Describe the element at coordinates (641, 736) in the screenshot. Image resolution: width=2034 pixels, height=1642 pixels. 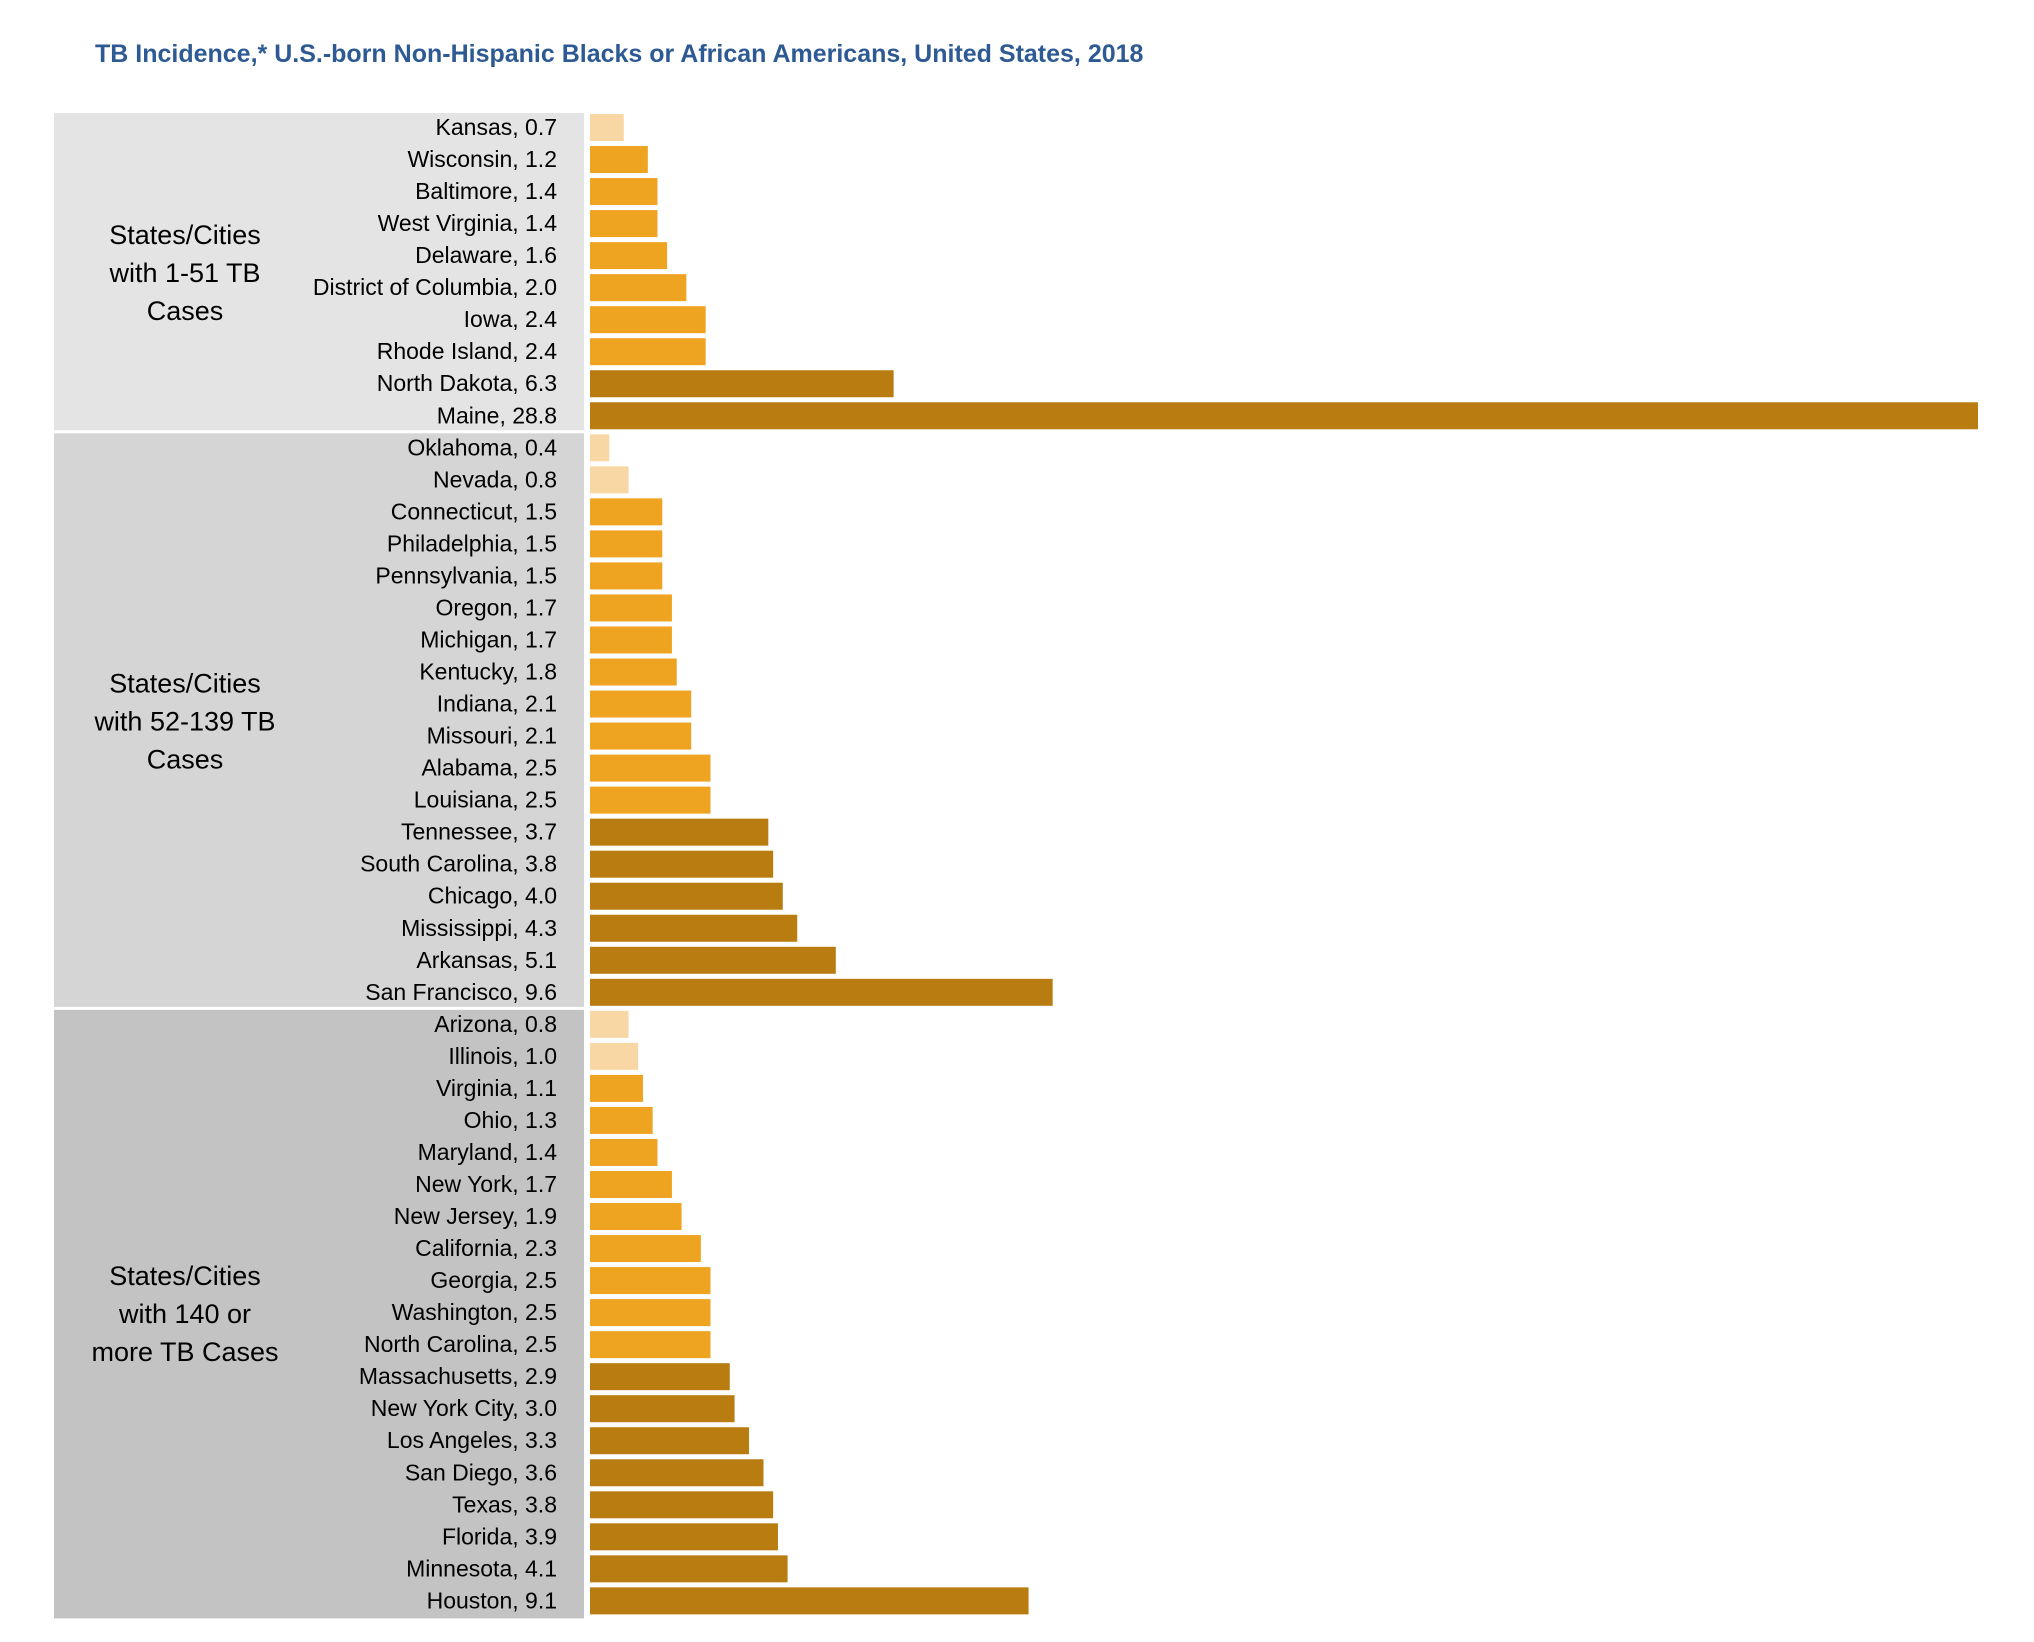
I see `bar-missouri` at that location.